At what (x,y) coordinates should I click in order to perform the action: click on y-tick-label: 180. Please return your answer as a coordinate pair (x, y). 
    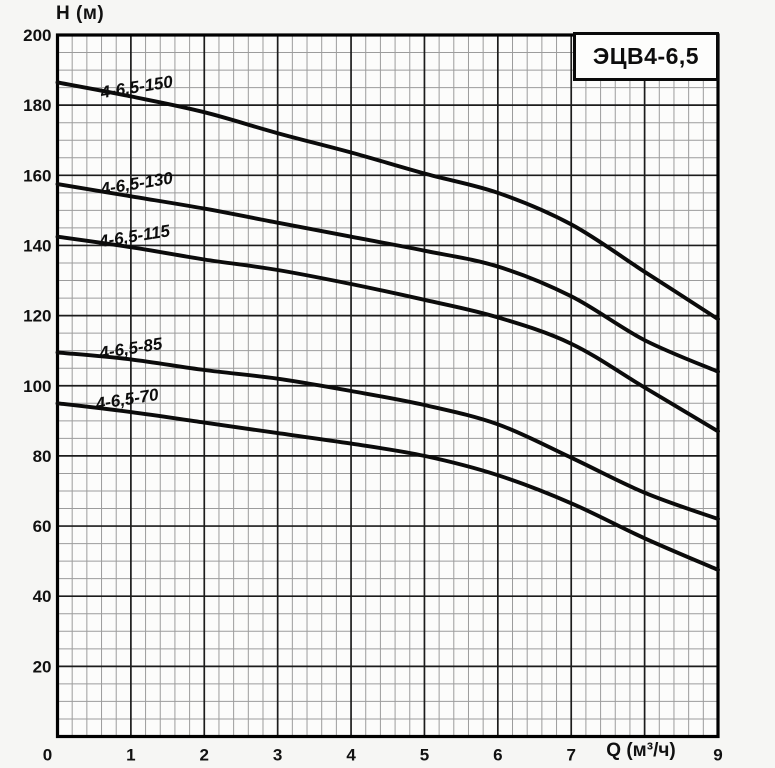
    Looking at the image, I should click on (37, 105).